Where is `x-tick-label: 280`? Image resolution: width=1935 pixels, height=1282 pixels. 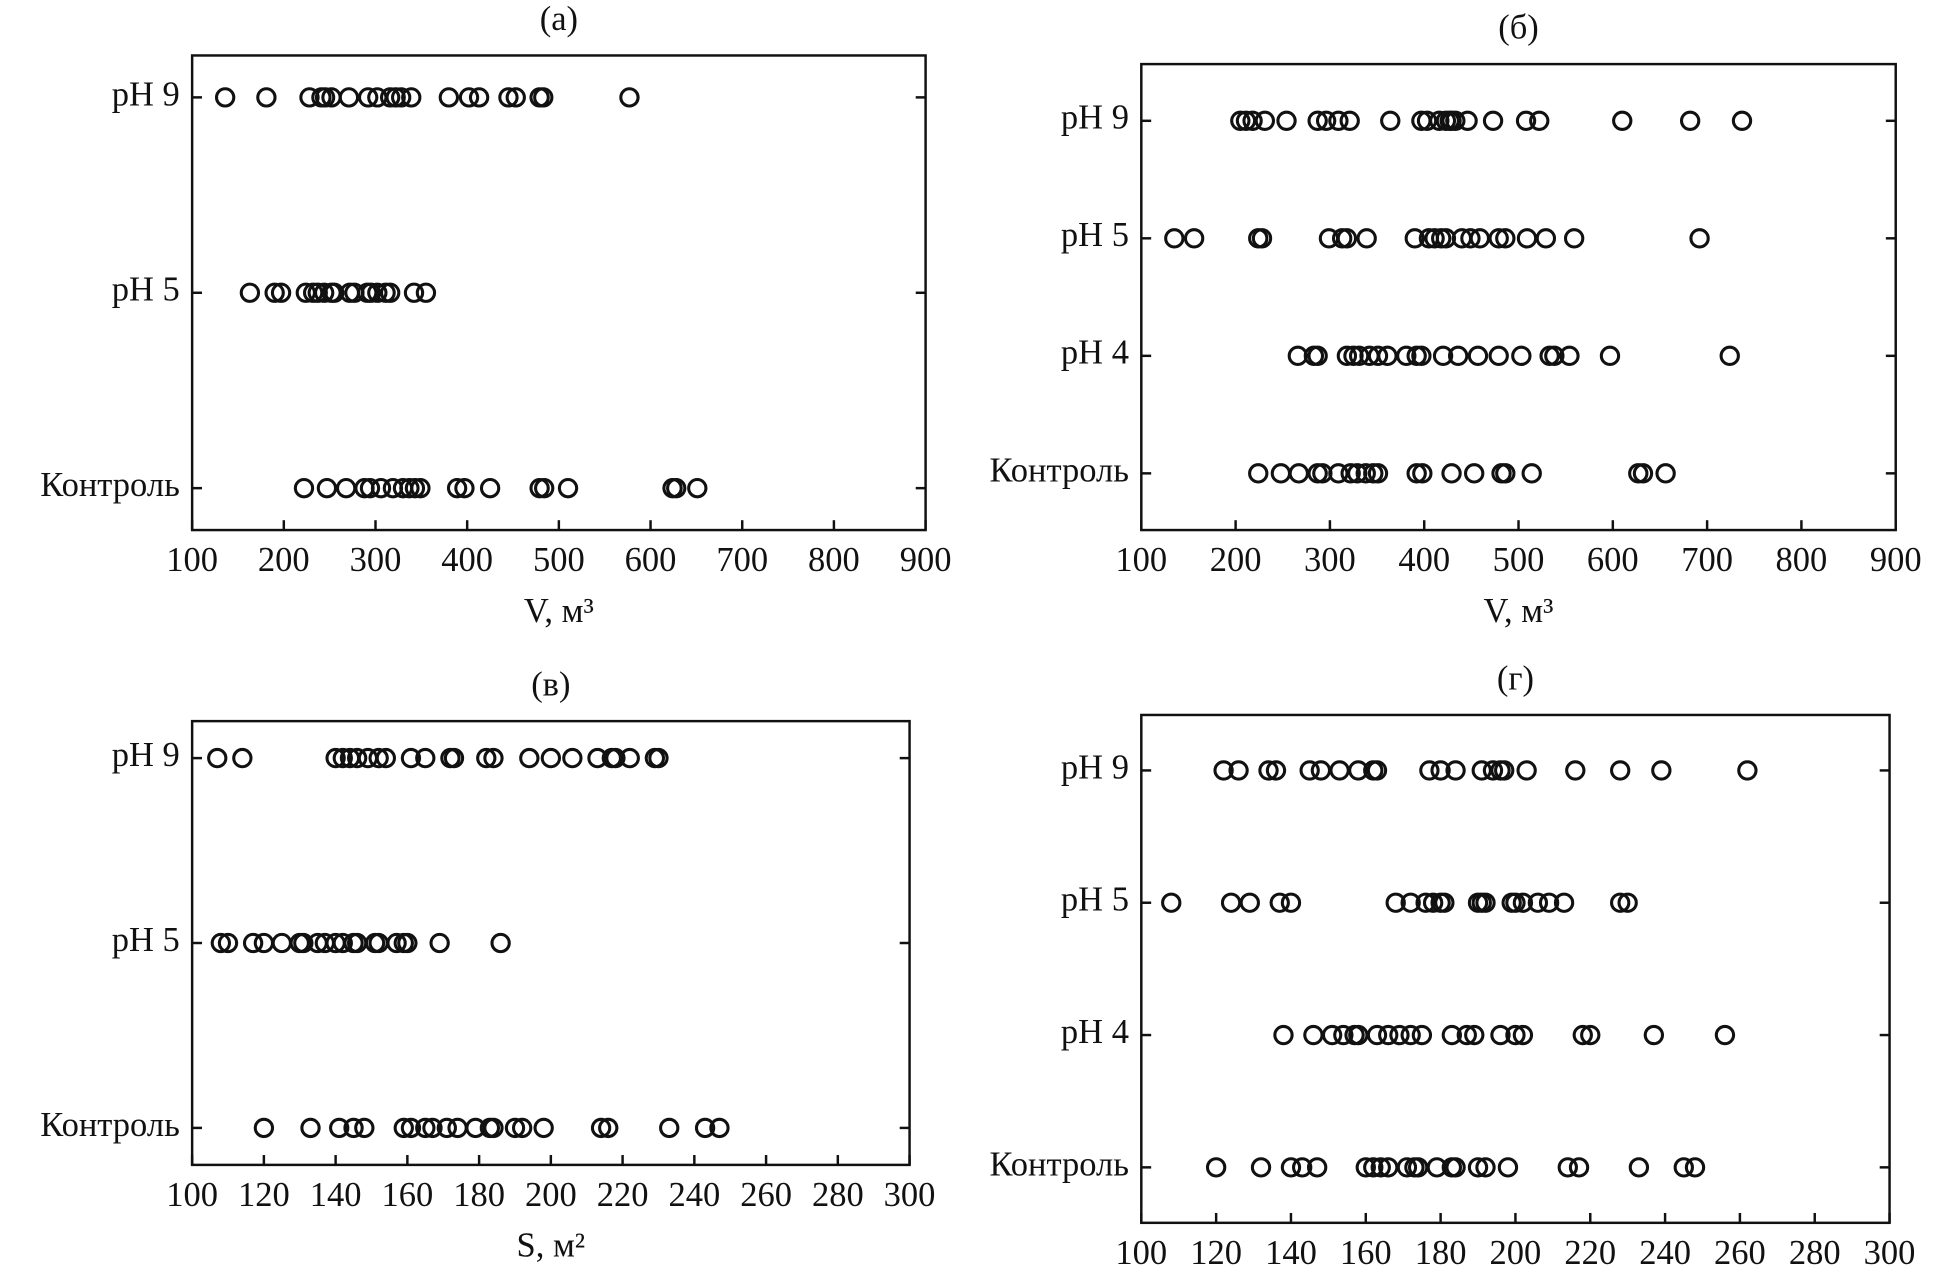 x-tick-label: 280 is located at coordinates (838, 1195).